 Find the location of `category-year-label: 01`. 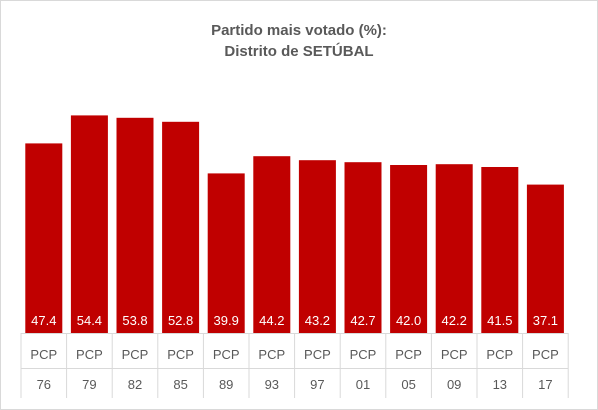

category-year-label: 01 is located at coordinates (363, 384).